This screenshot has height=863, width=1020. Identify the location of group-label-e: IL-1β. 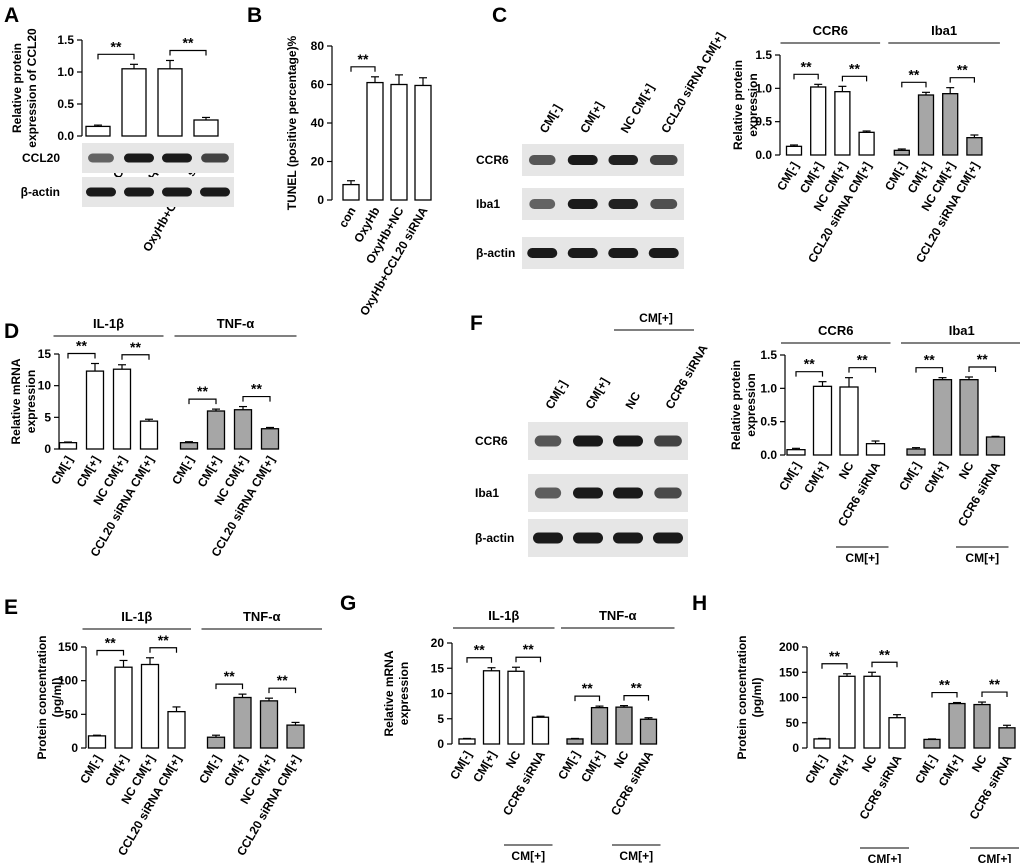
(136, 616).